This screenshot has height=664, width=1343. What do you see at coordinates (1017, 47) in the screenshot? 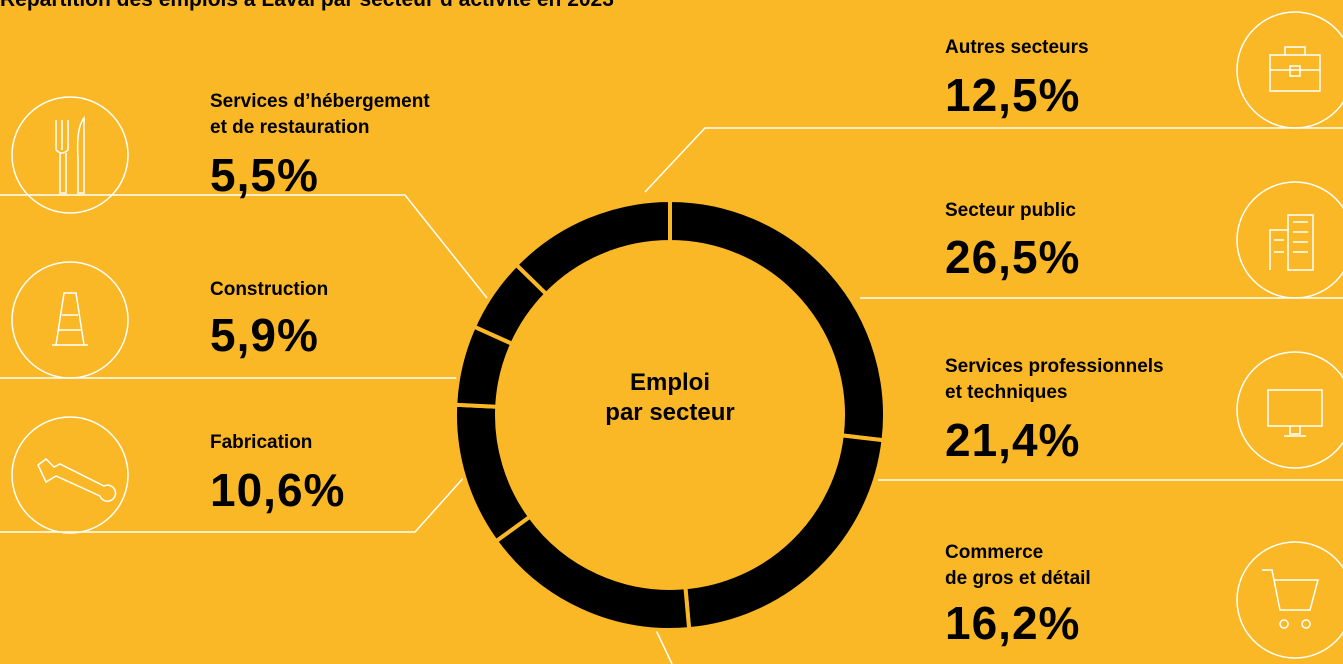
I see `category-label: Autres secteurs` at bounding box center [1017, 47].